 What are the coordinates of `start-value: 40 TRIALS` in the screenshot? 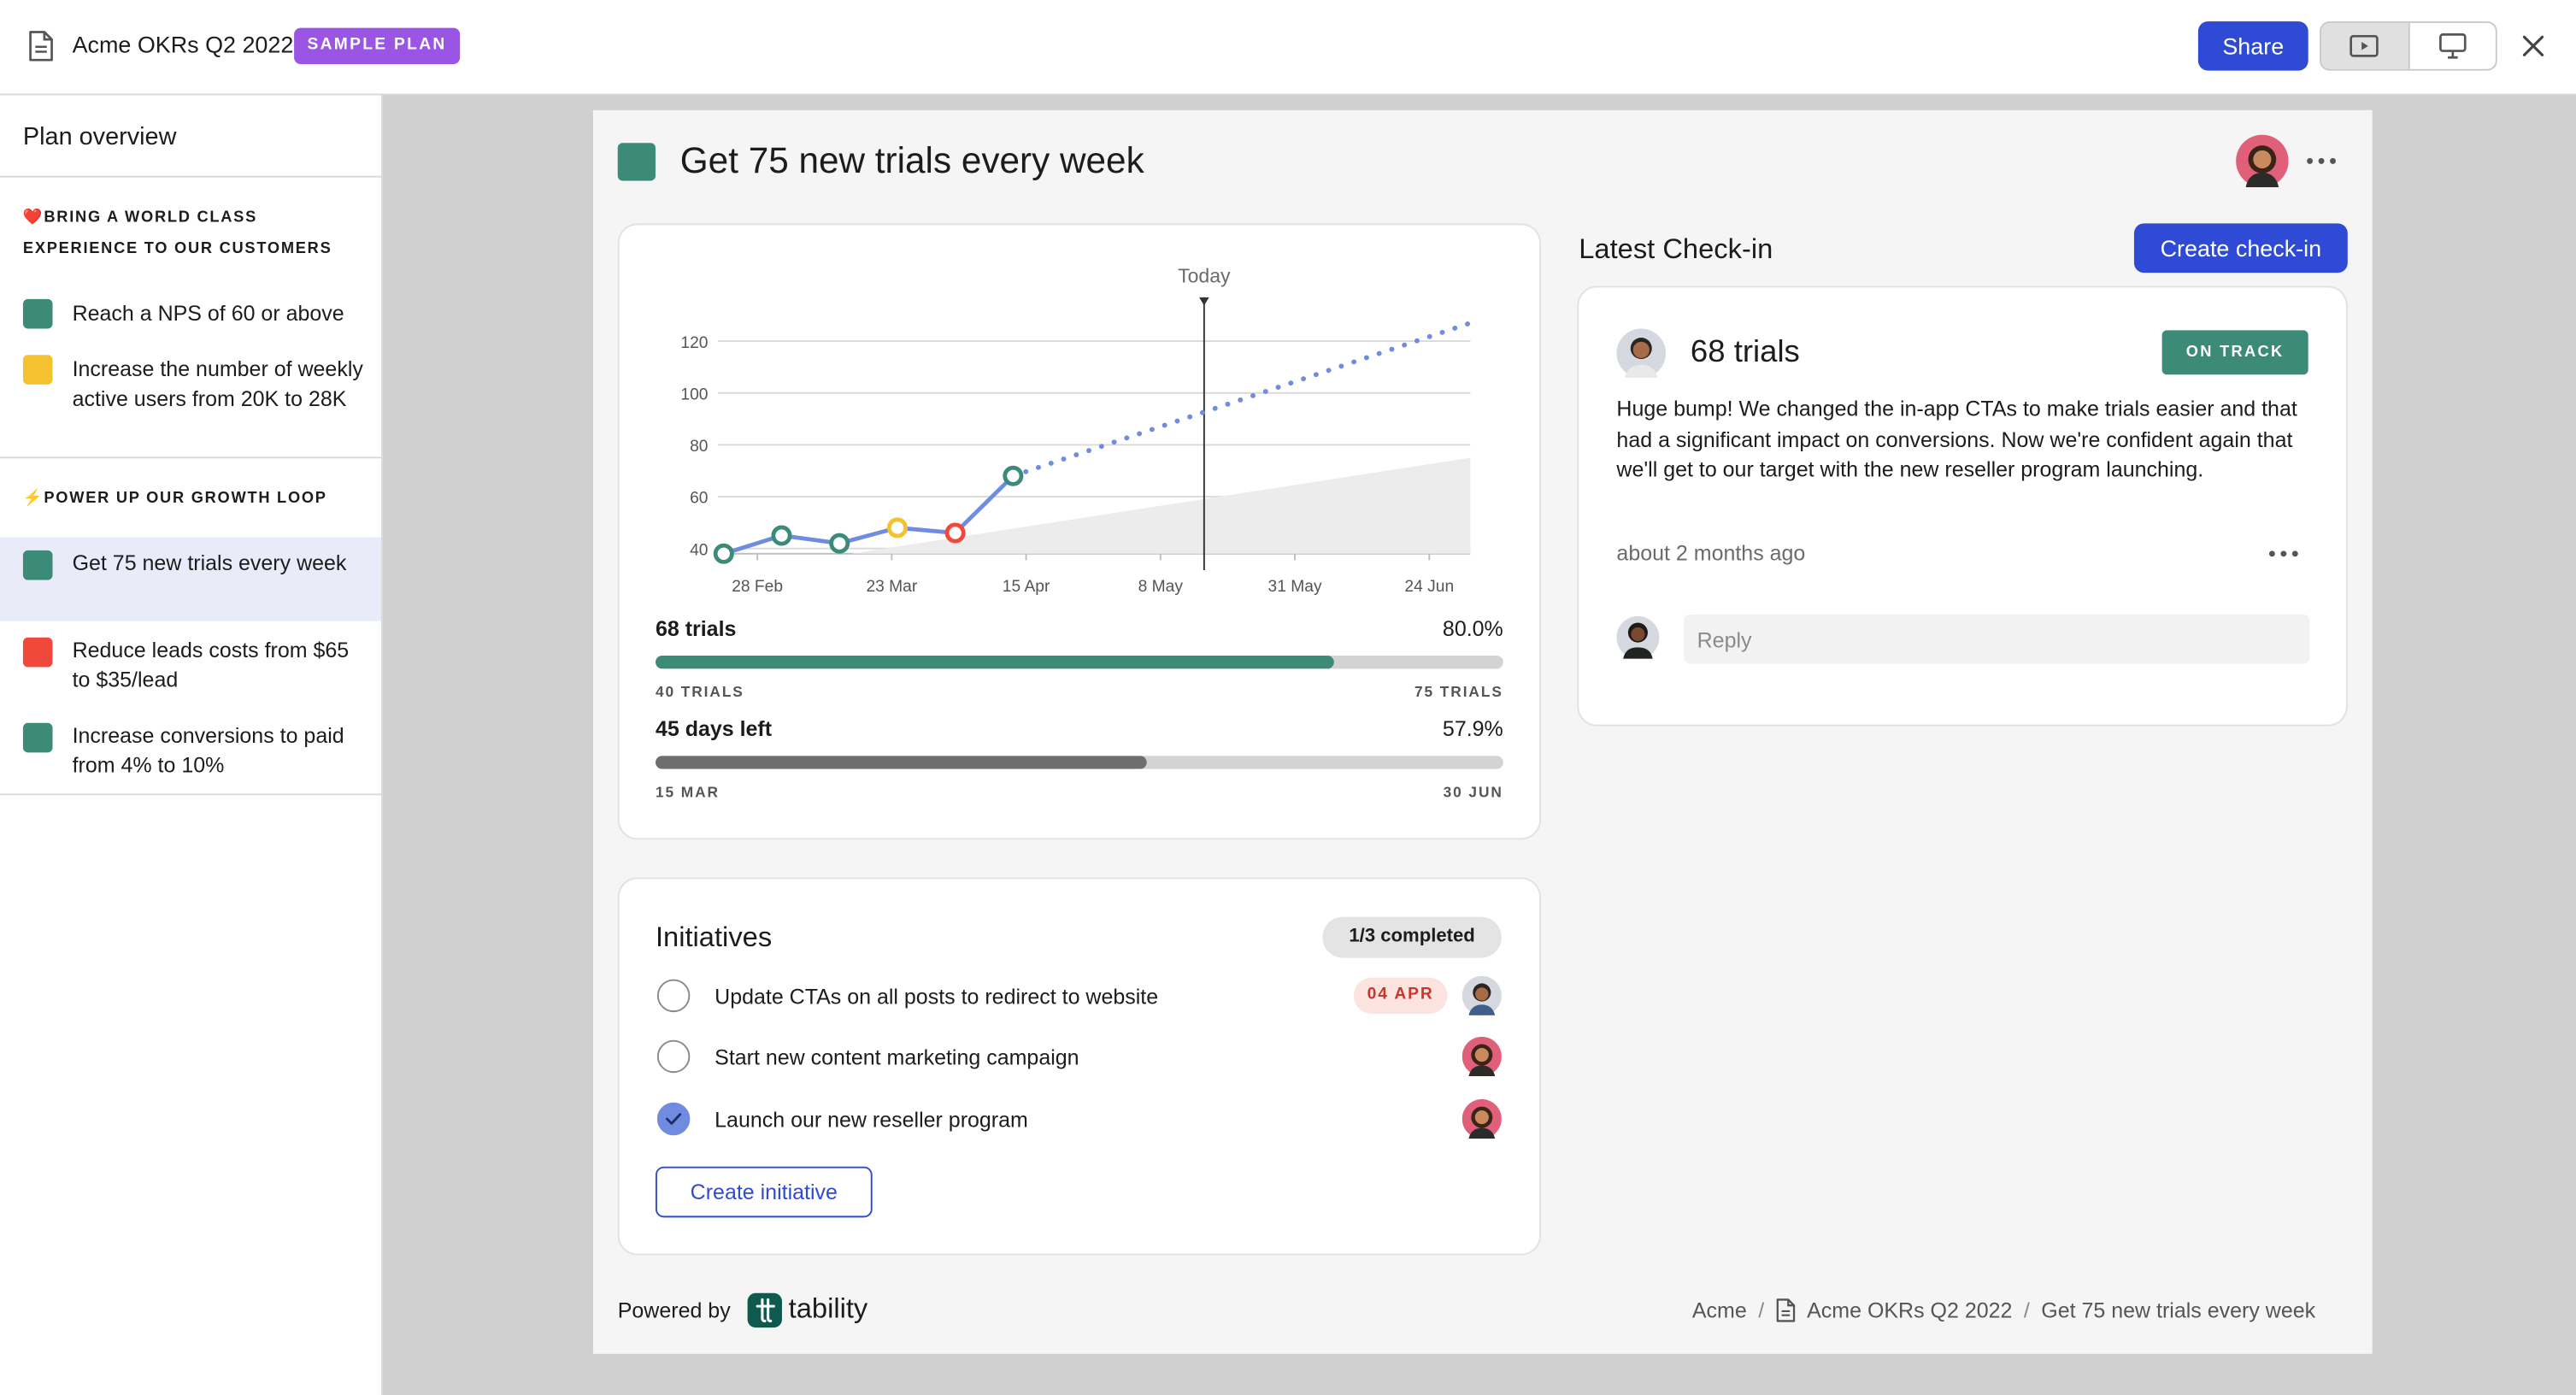 It's located at (699, 691).